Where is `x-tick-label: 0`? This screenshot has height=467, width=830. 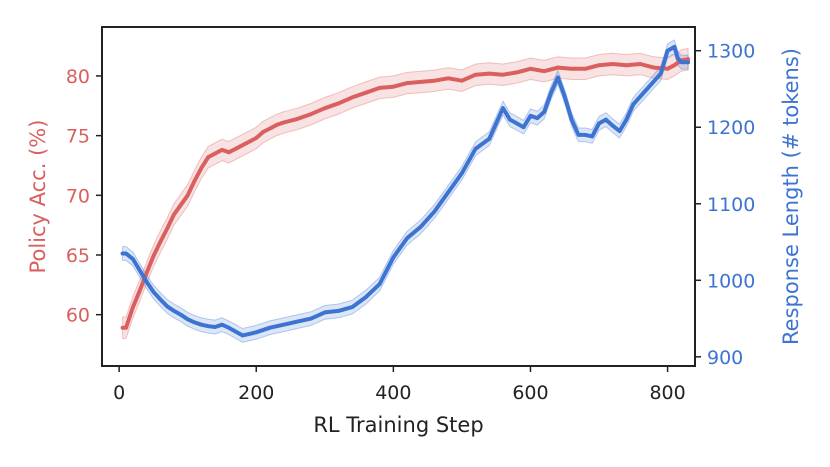
x-tick-label: 0 is located at coordinates (119, 393).